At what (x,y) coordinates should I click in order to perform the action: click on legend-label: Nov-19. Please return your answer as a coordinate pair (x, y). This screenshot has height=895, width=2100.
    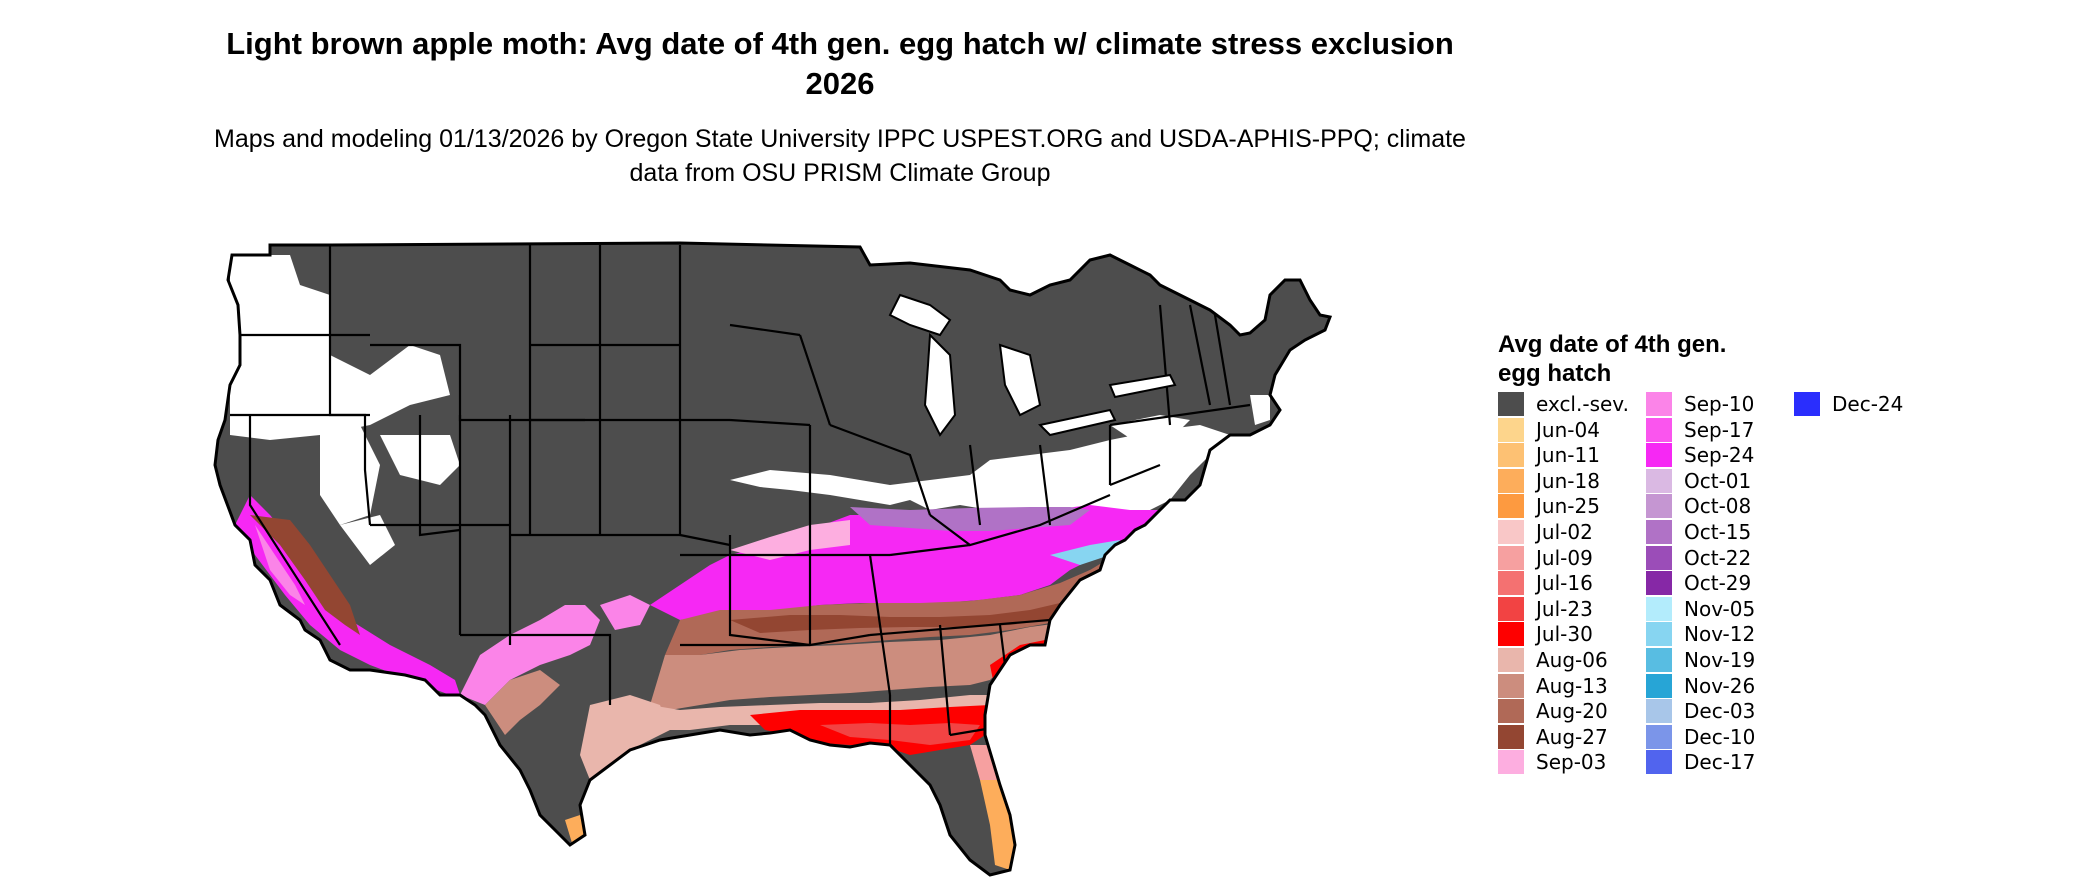
    Looking at the image, I should click on (1720, 660).